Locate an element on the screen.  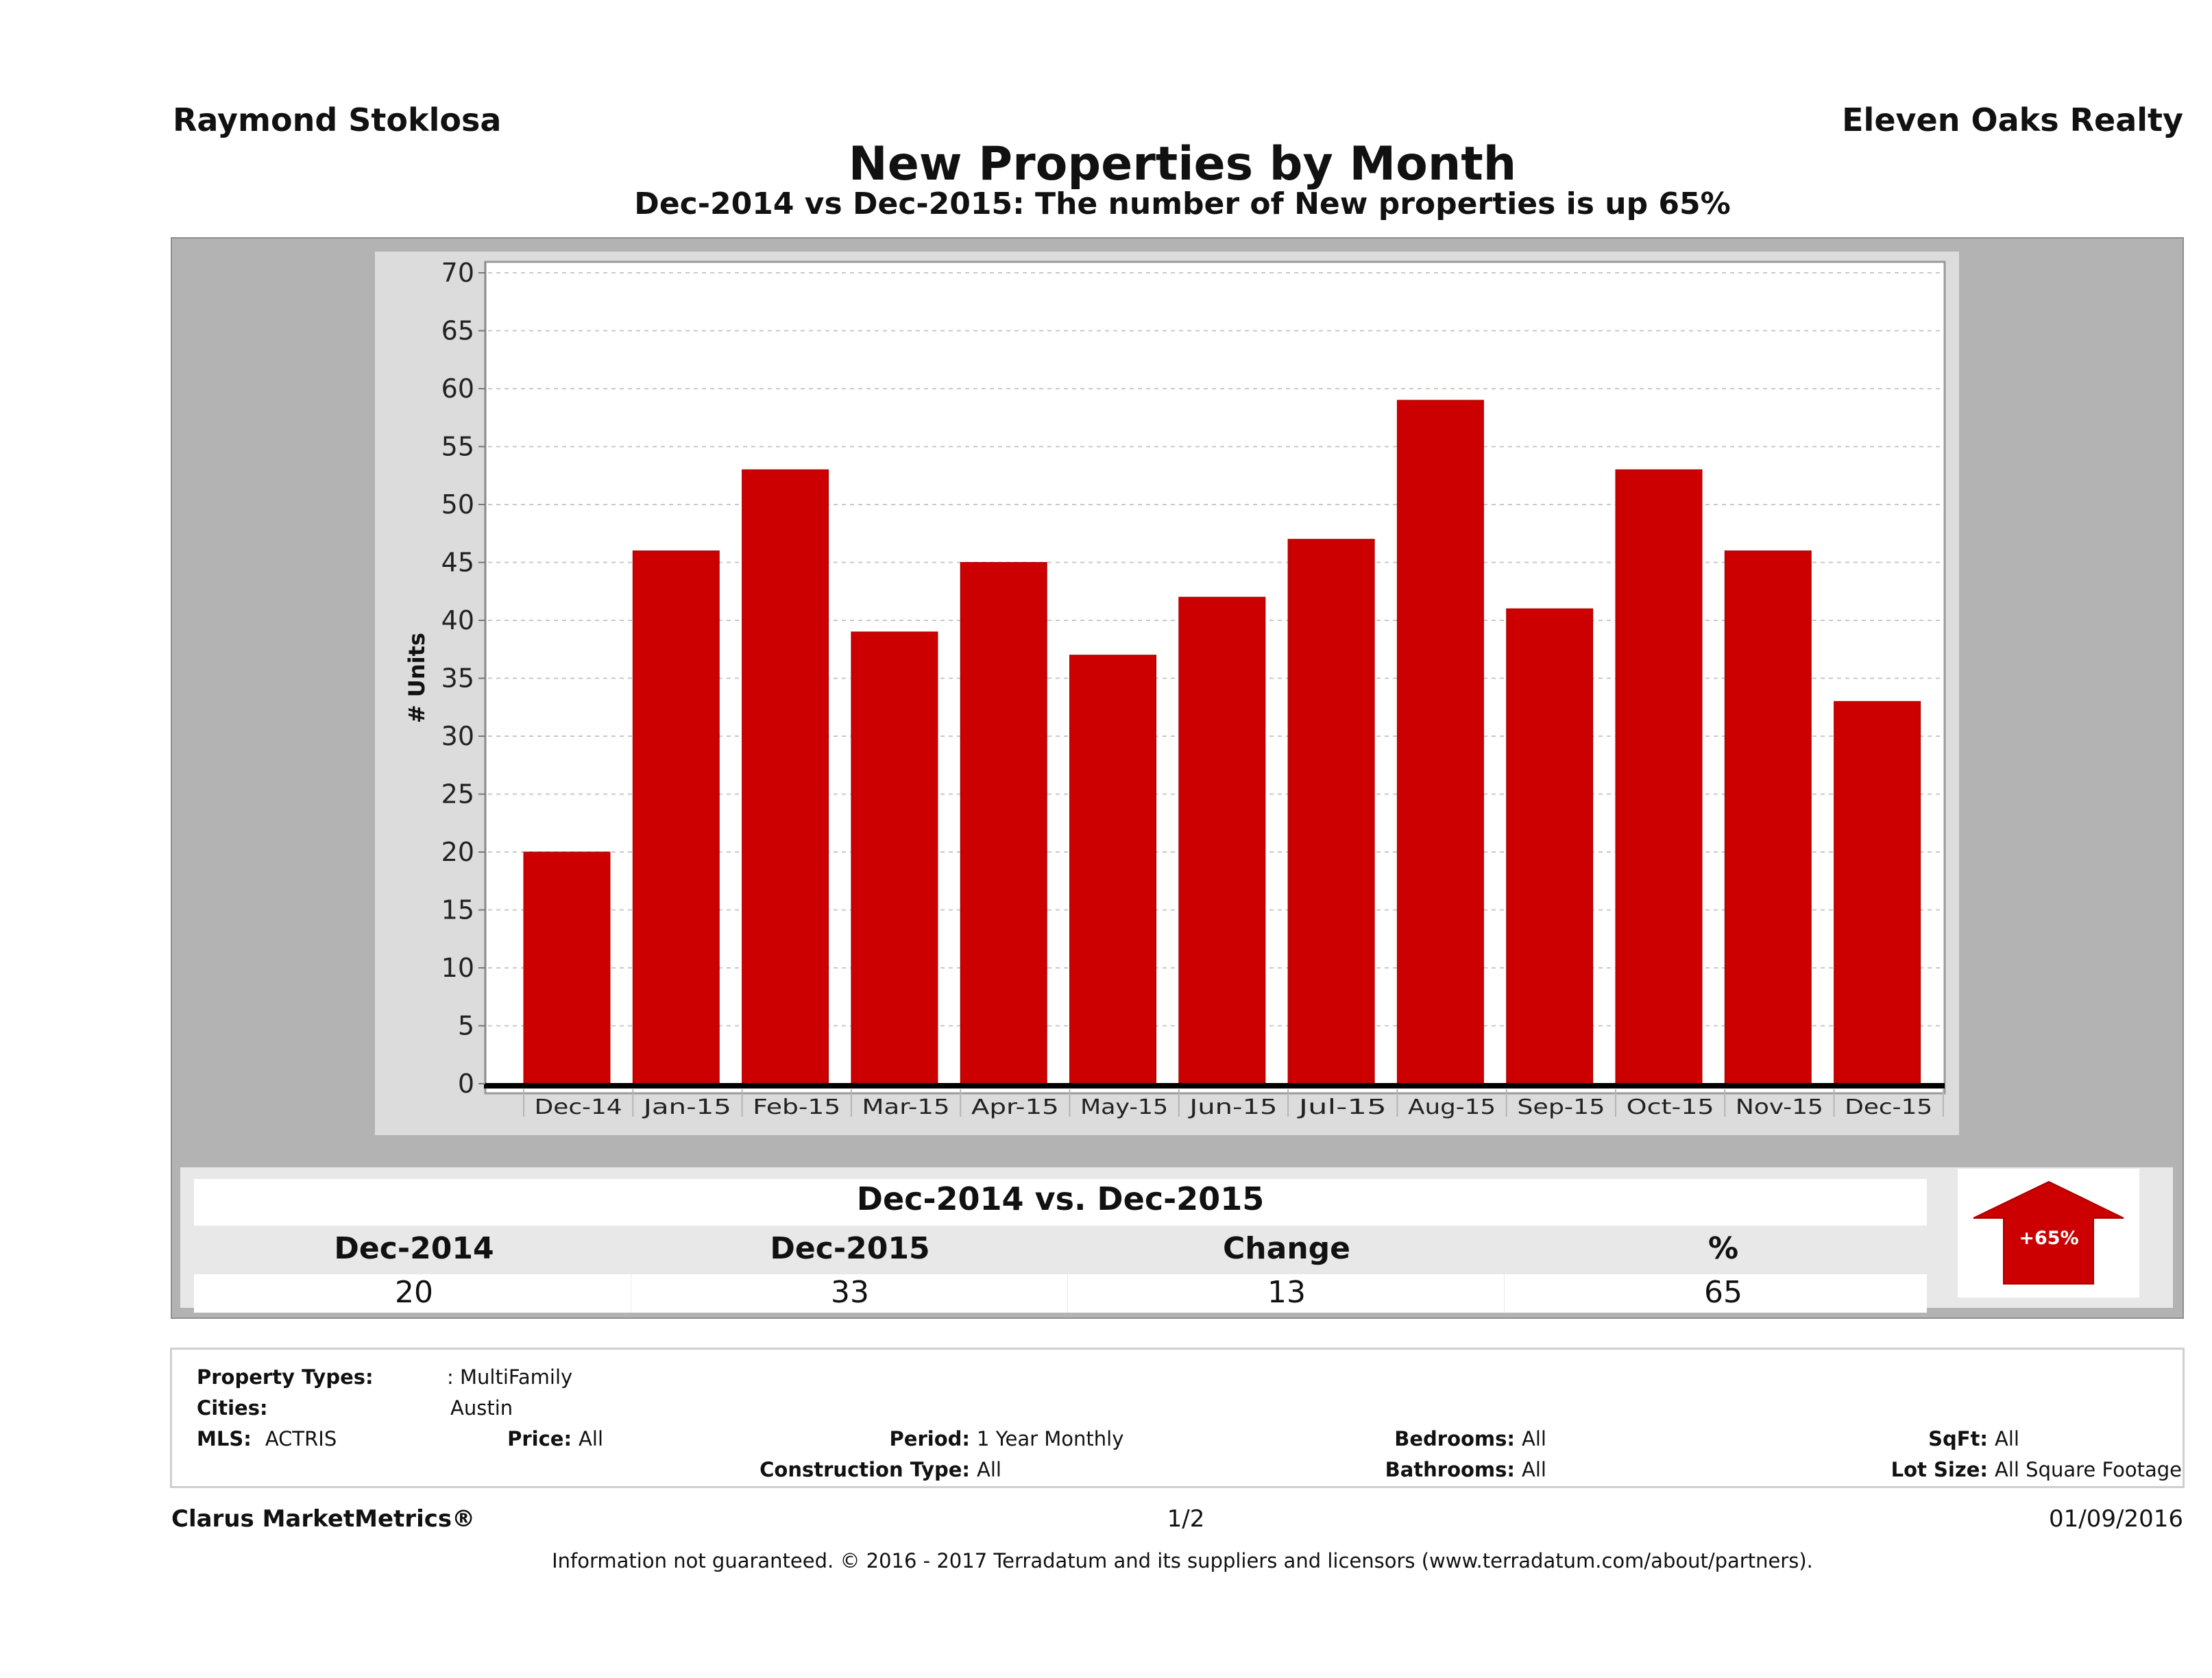
brokerage-name: Eleven Oaks Realty is located at coordinates (2012, 119).